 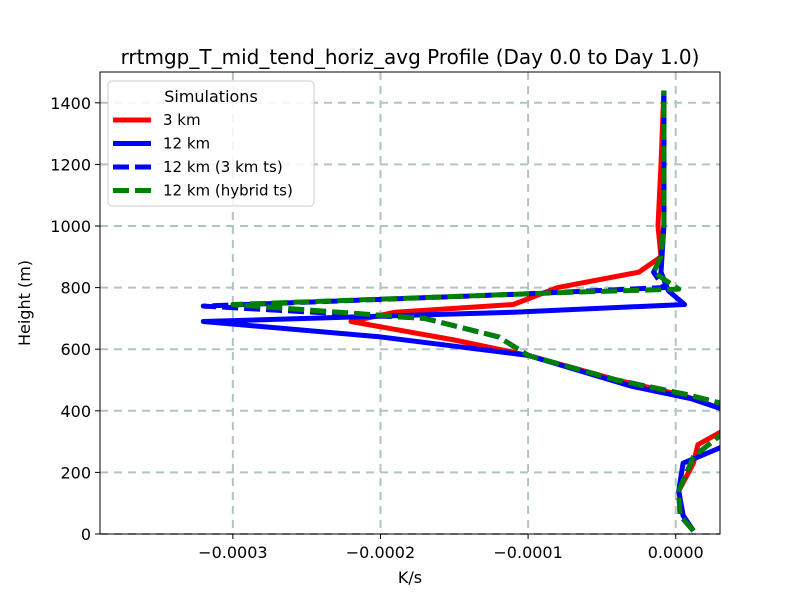 What do you see at coordinates (75, 411) in the screenshot?
I see `y-tick-label: 400` at bounding box center [75, 411].